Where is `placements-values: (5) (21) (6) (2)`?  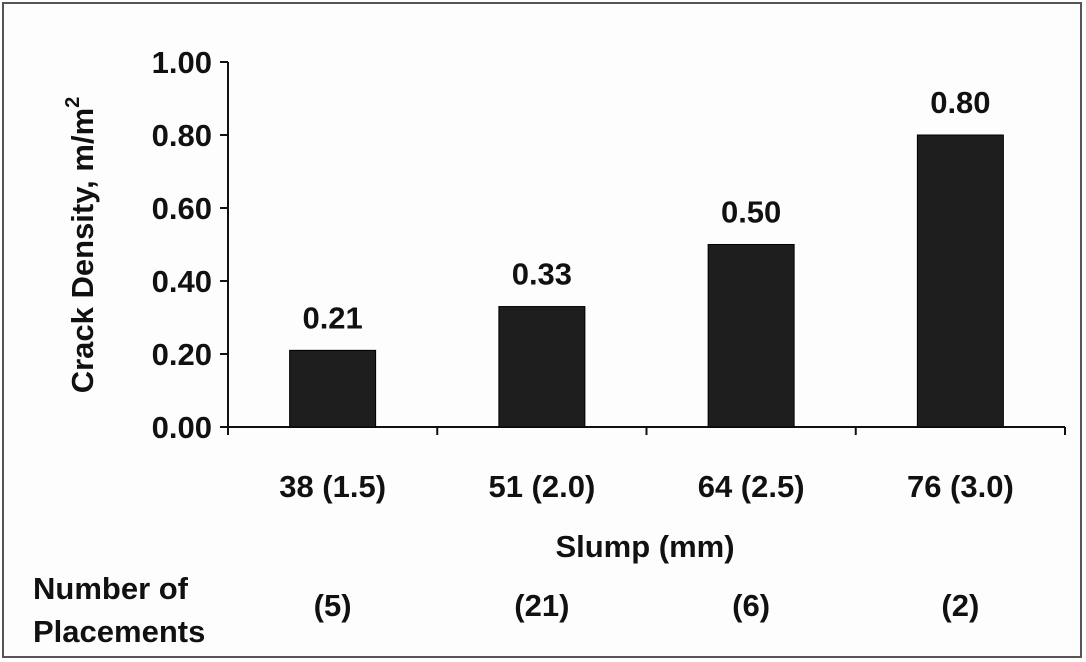
placements-values: (5) (21) (6) (2) is located at coordinates (647, 605).